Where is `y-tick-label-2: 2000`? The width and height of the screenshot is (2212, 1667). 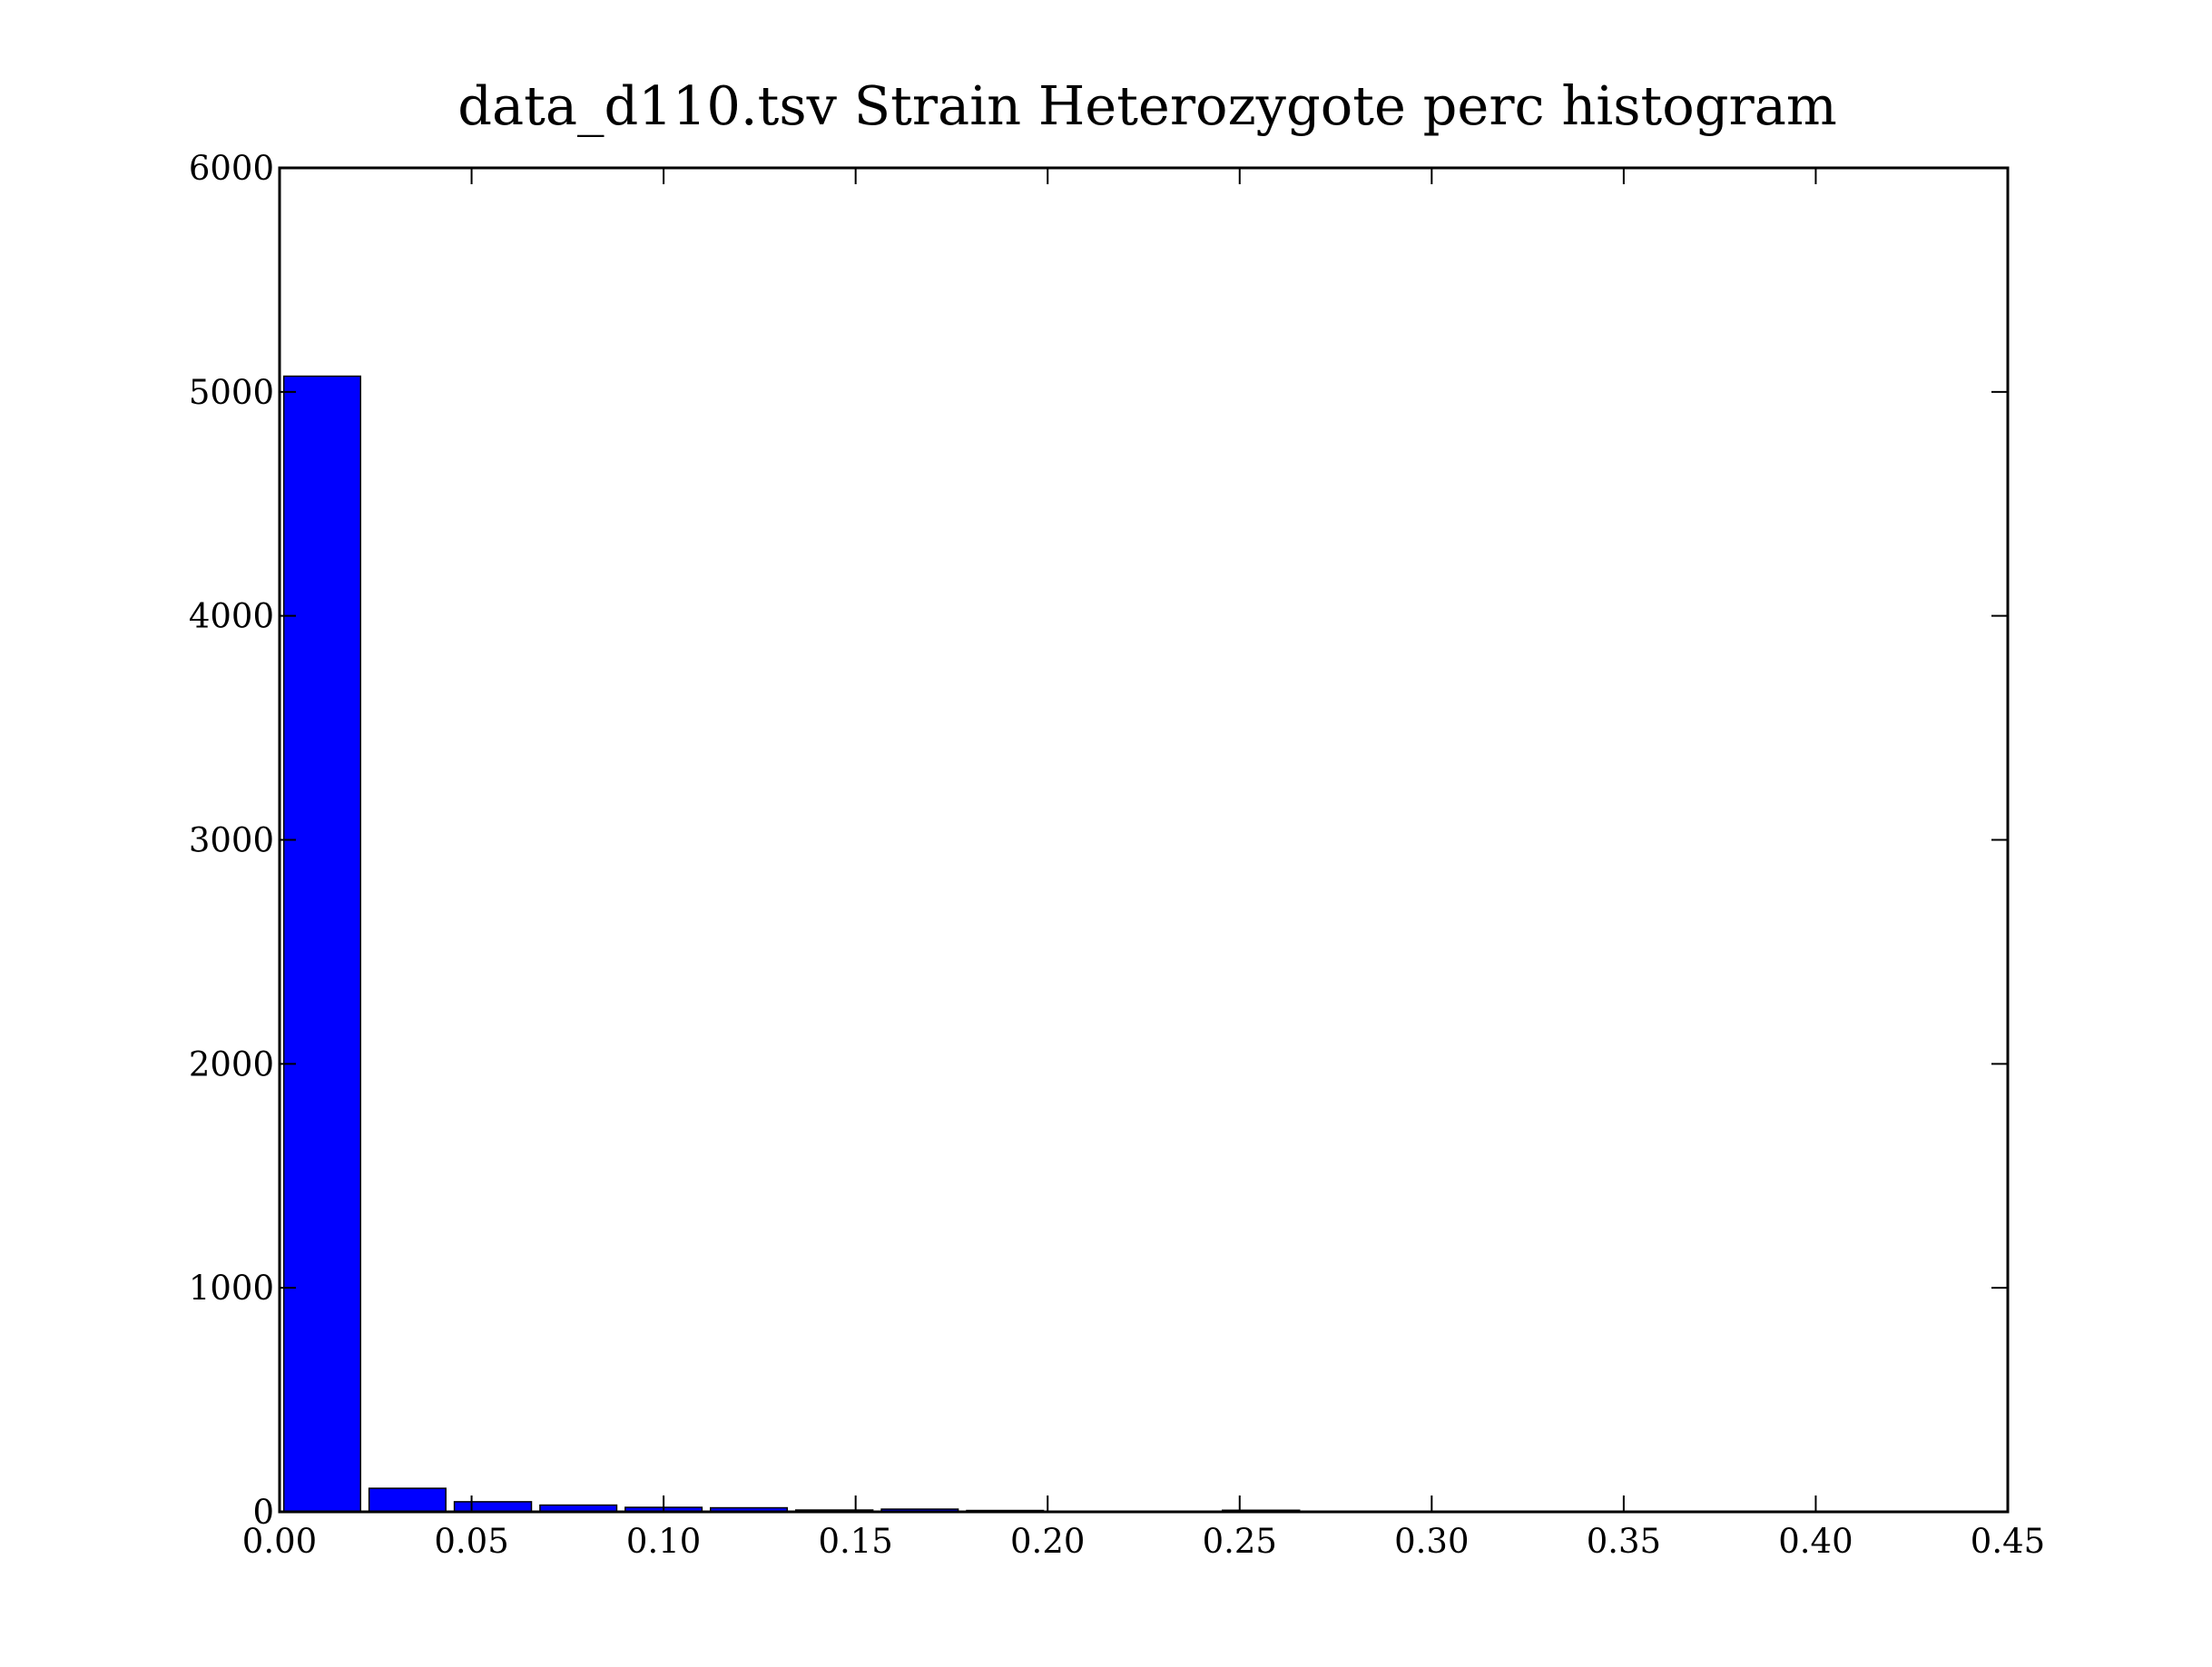 y-tick-label-2: 2000 is located at coordinates (231, 1064).